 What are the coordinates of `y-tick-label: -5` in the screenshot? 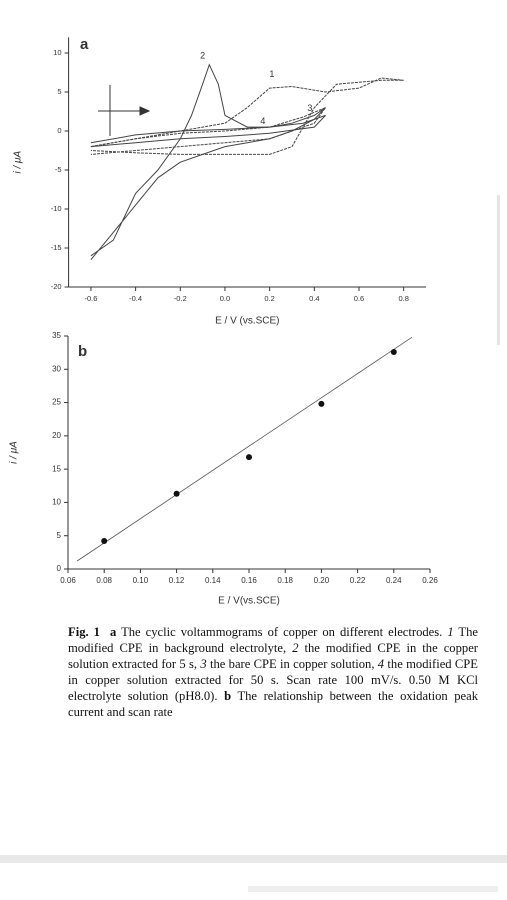 It's located at (58, 169).